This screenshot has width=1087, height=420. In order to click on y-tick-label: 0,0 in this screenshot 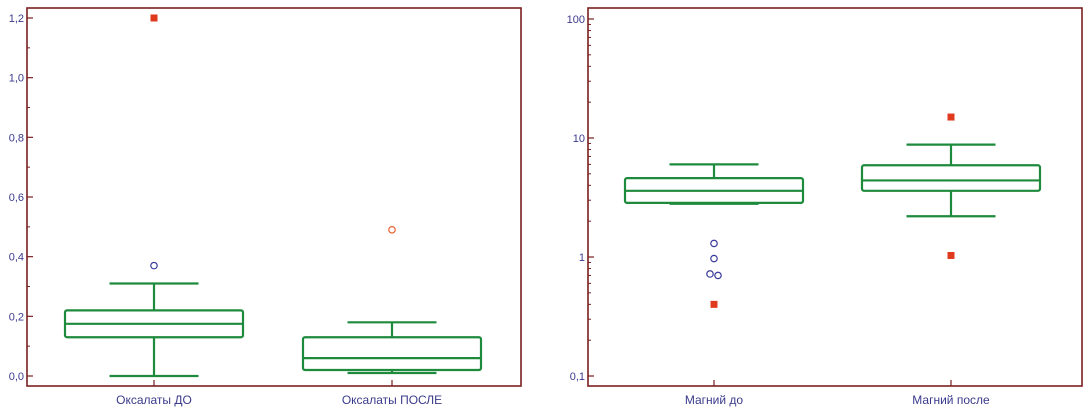, I will do `click(16, 377)`.